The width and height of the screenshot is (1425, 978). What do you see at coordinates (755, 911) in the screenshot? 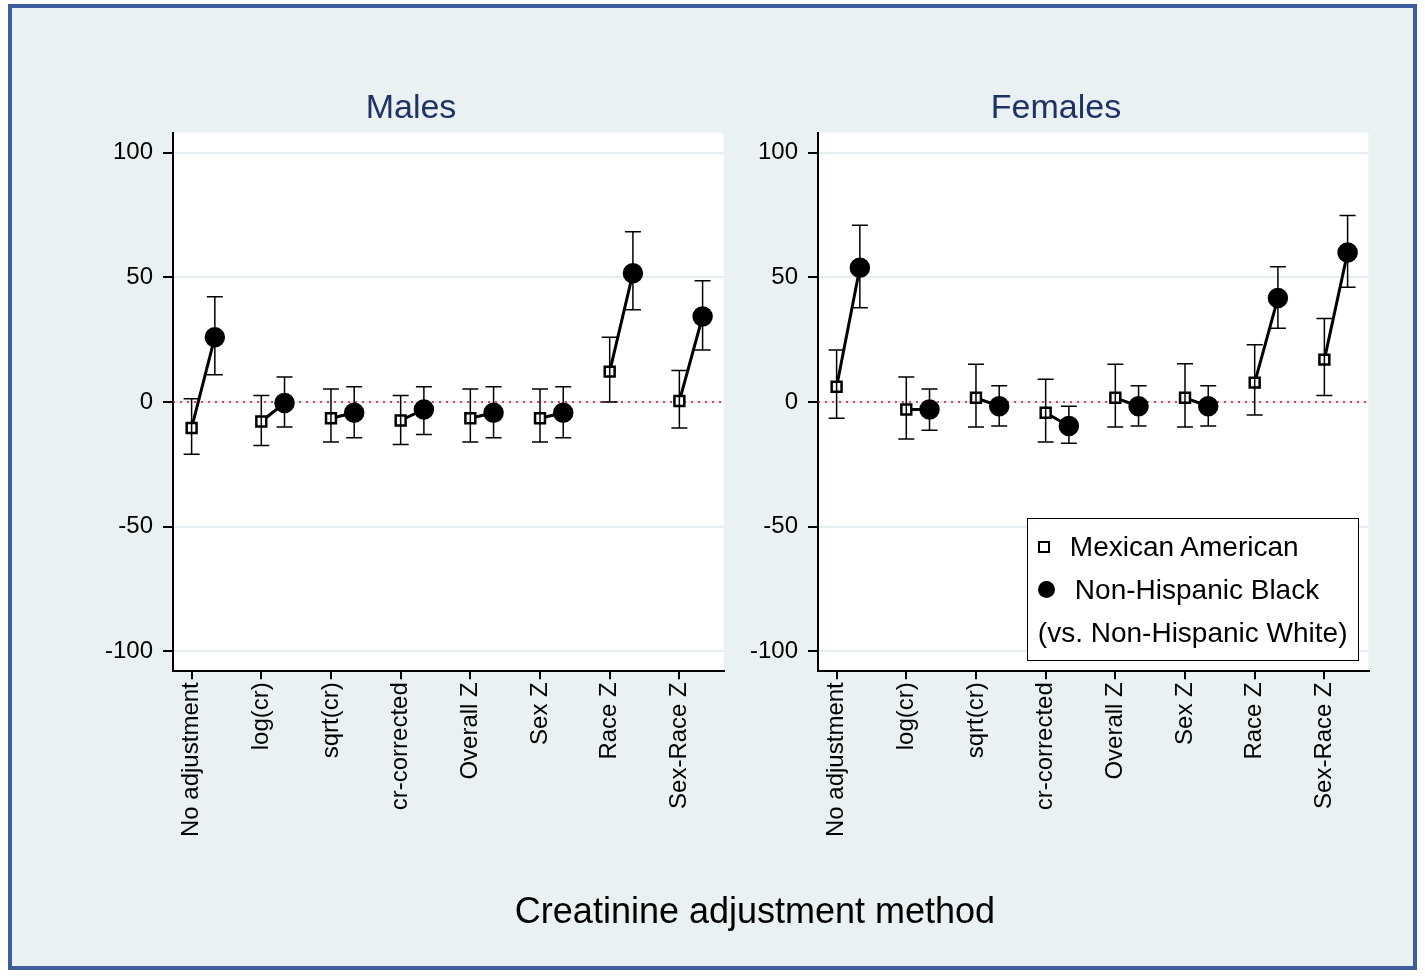
I see `x-axis-title: Creatinine adjustment method` at bounding box center [755, 911].